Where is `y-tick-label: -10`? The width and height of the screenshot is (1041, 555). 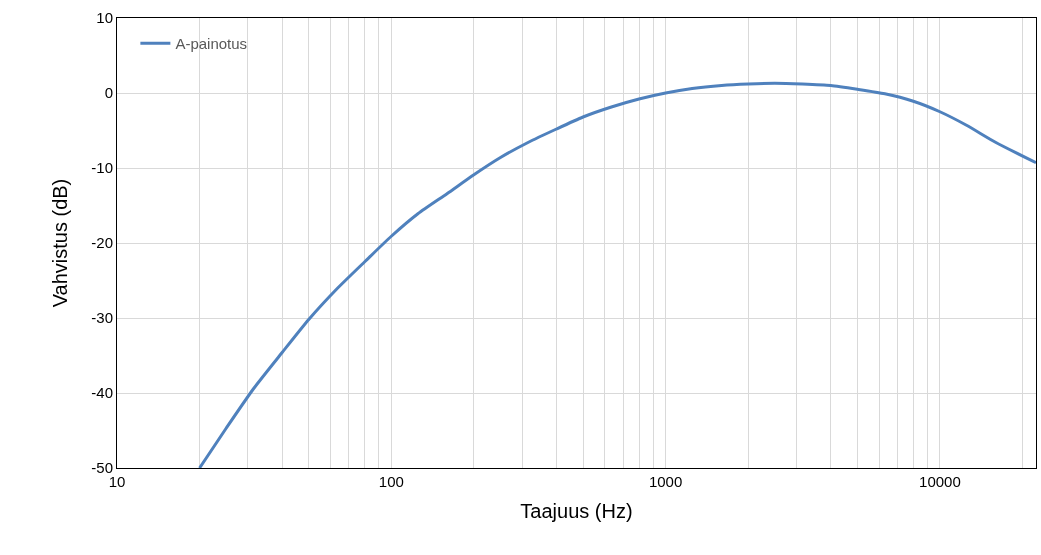 y-tick-label: -10 is located at coordinates (102, 168).